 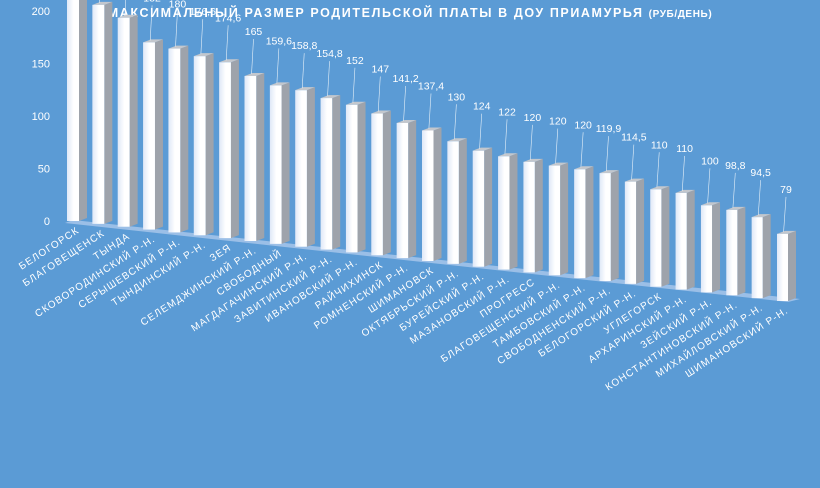 What do you see at coordinates (786, 190) in the screenshot?
I see `value-label: 79` at bounding box center [786, 190].